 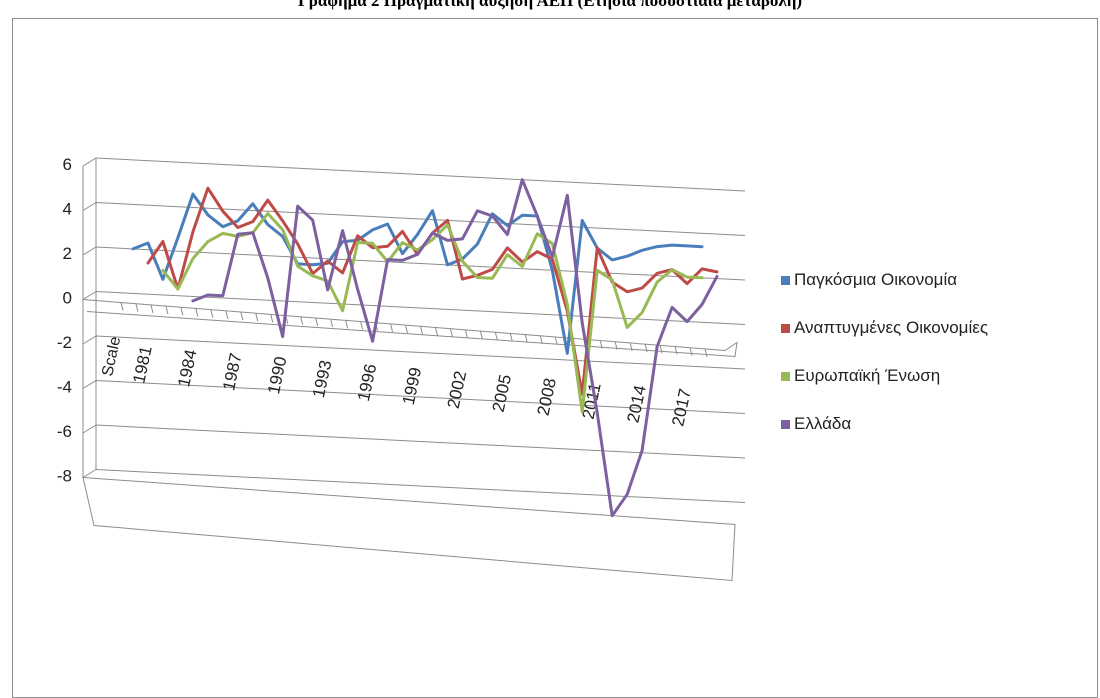 I want to click on legend-item-world: Παγκόσμια Οικονομία, so click(x=884, y=280).